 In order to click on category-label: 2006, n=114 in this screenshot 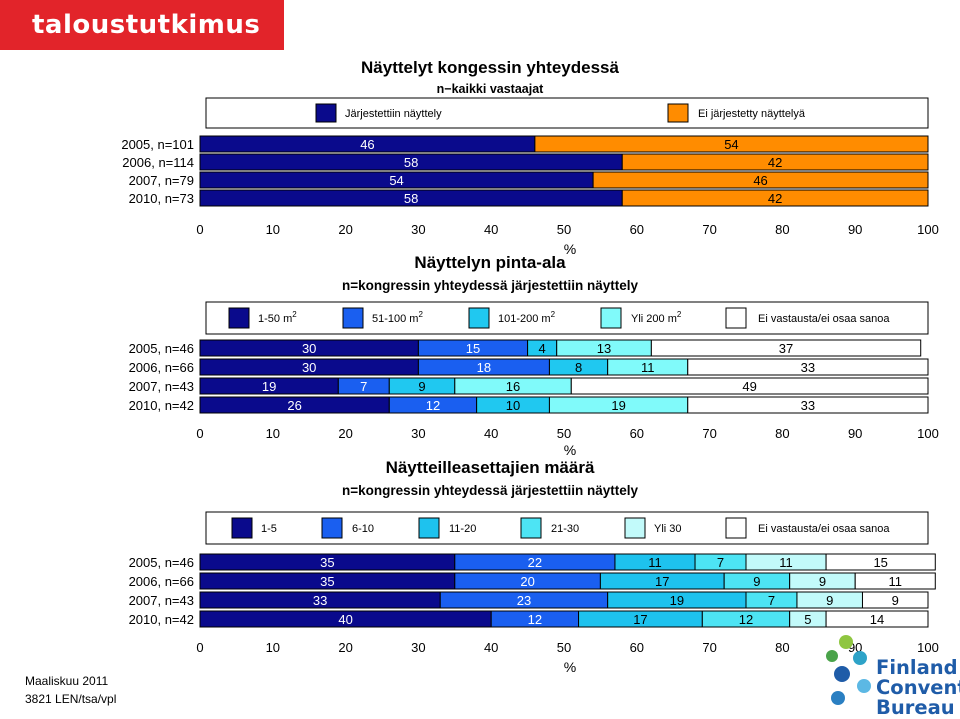, I will do `click(158, 162)`.